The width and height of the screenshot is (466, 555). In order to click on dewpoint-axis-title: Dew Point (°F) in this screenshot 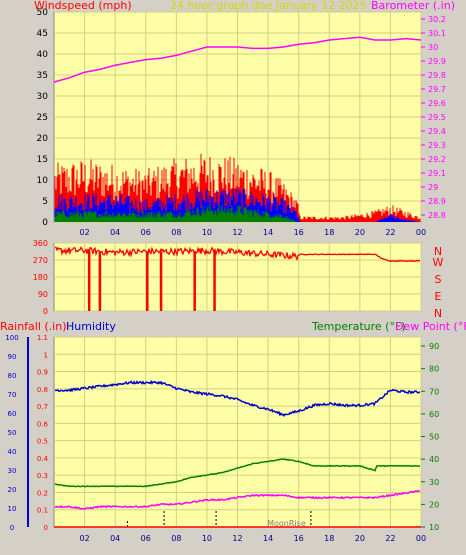, I will do `click(430, 326)`.